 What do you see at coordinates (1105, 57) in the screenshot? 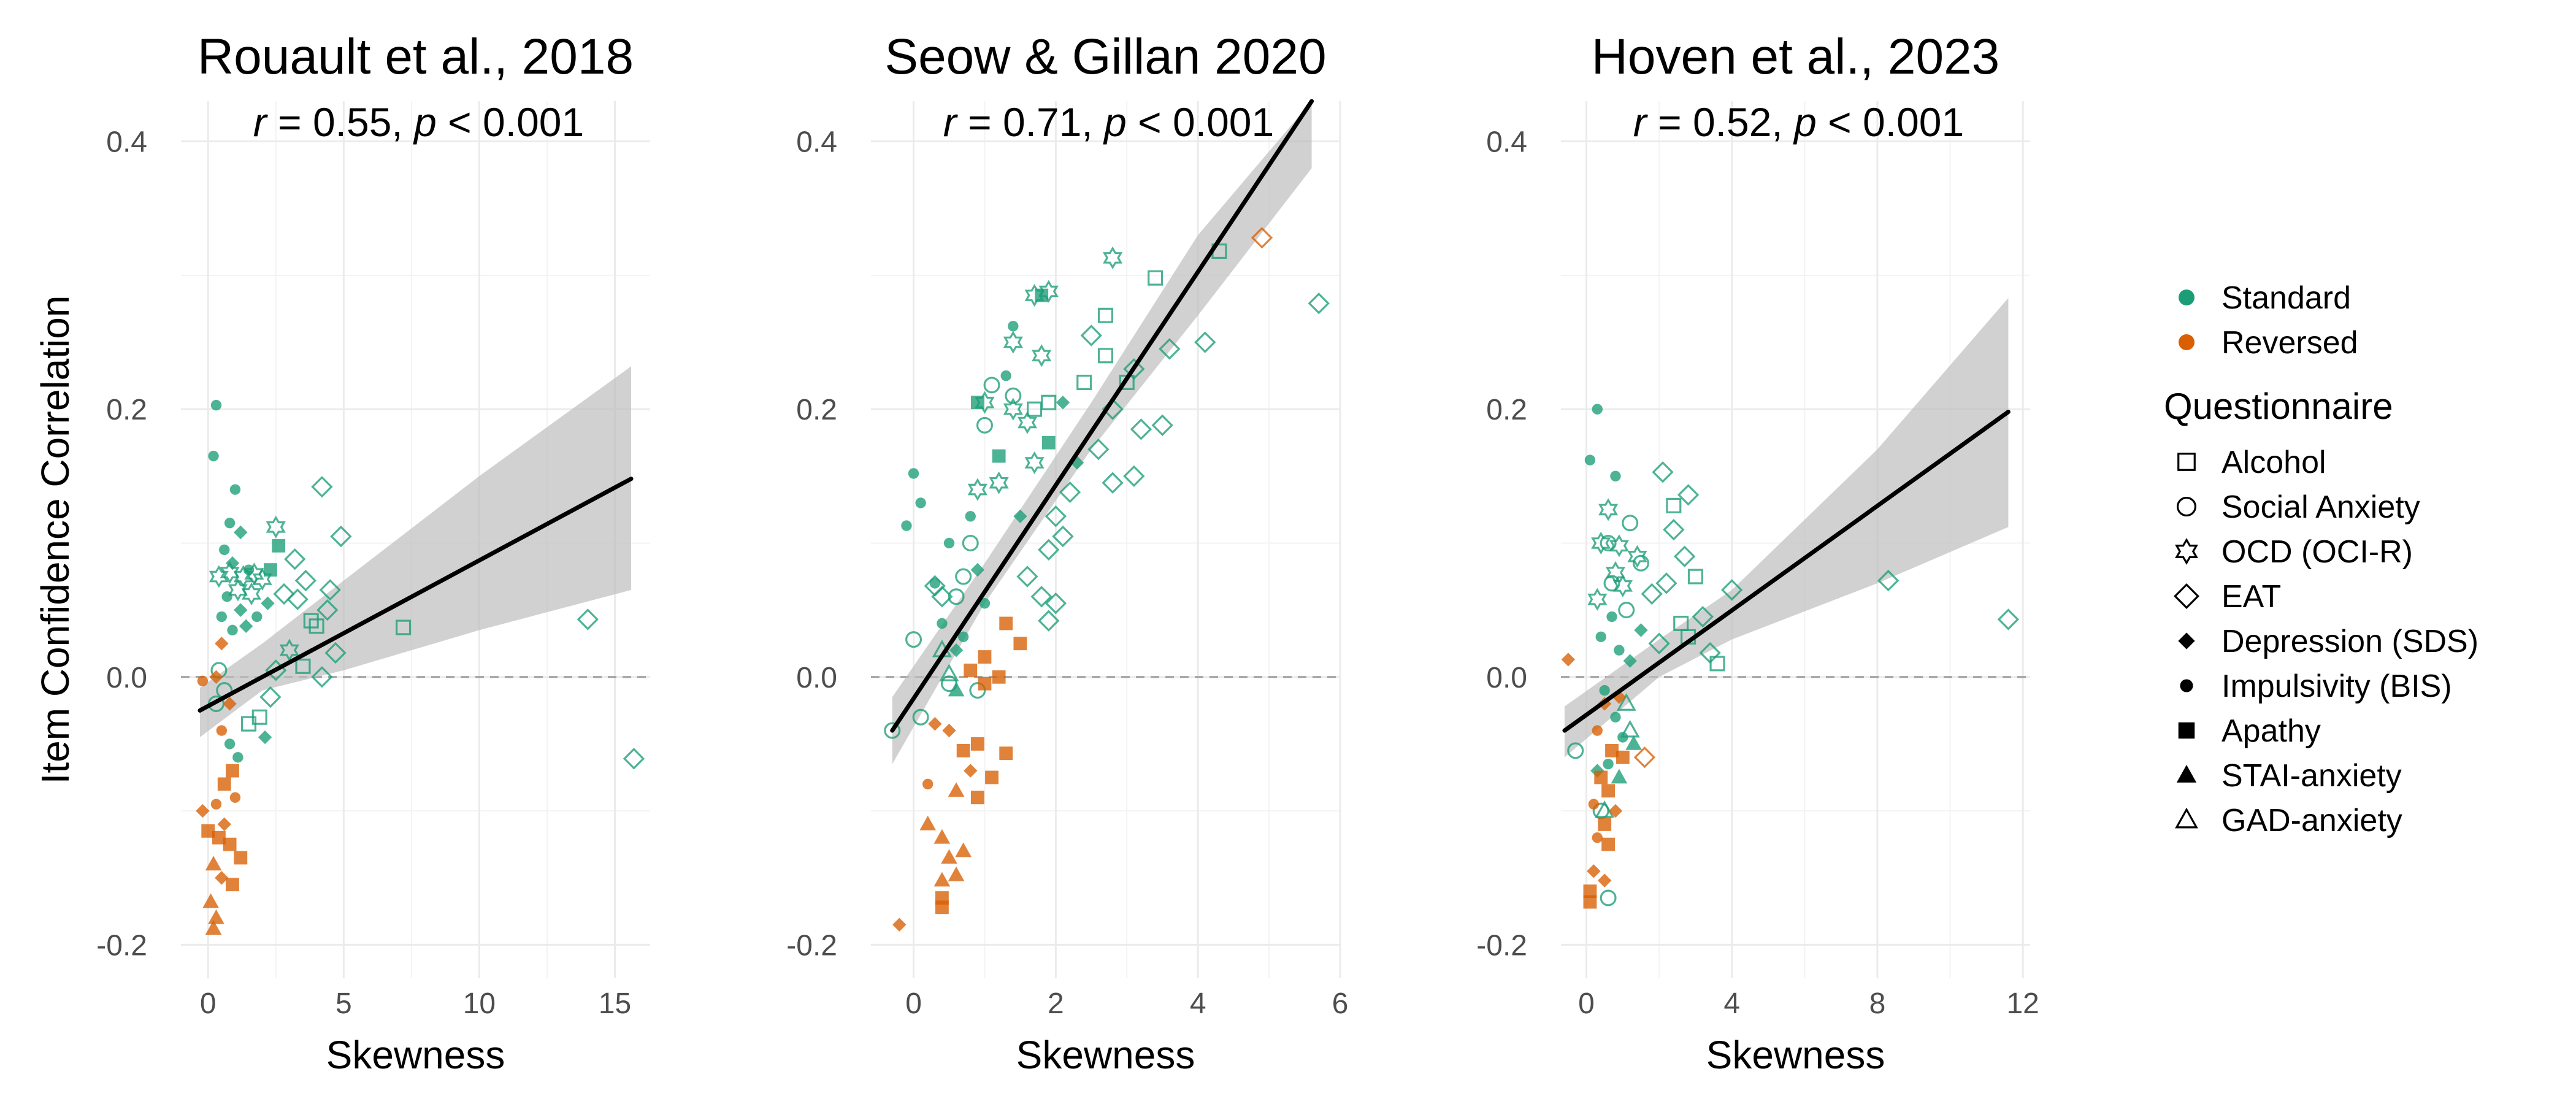
I see `panel-title: Seow & Gillan 2020` at bounding box center [1105, 57].